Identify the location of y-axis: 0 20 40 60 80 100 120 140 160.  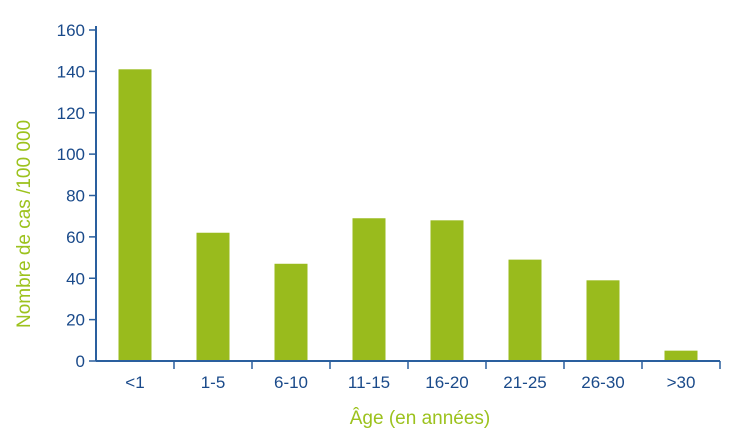
(77, 196).